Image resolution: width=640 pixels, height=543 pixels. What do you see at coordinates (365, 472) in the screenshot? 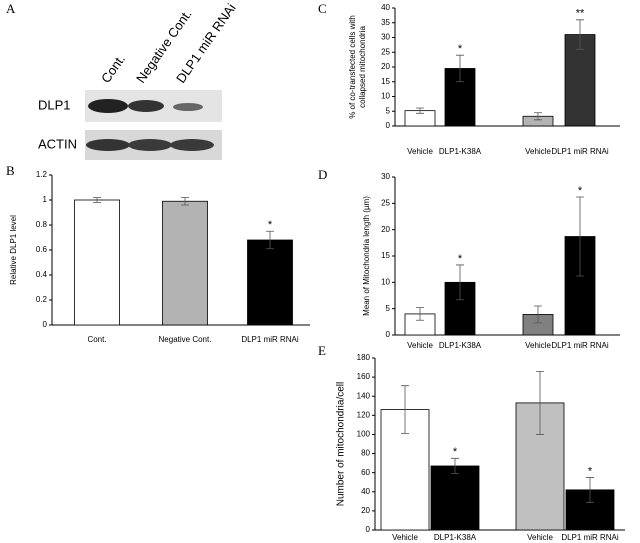
I see `y-tick-label: 60` at bounding box center [365, 472].